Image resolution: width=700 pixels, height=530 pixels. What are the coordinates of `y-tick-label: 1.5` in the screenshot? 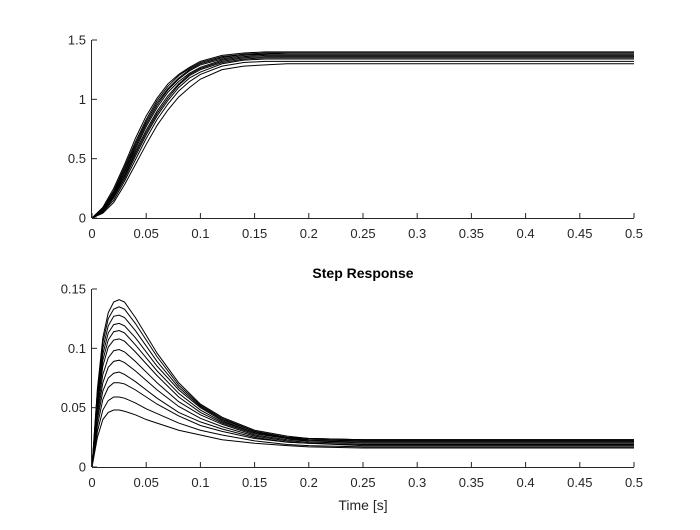 It's located at (77, 40).